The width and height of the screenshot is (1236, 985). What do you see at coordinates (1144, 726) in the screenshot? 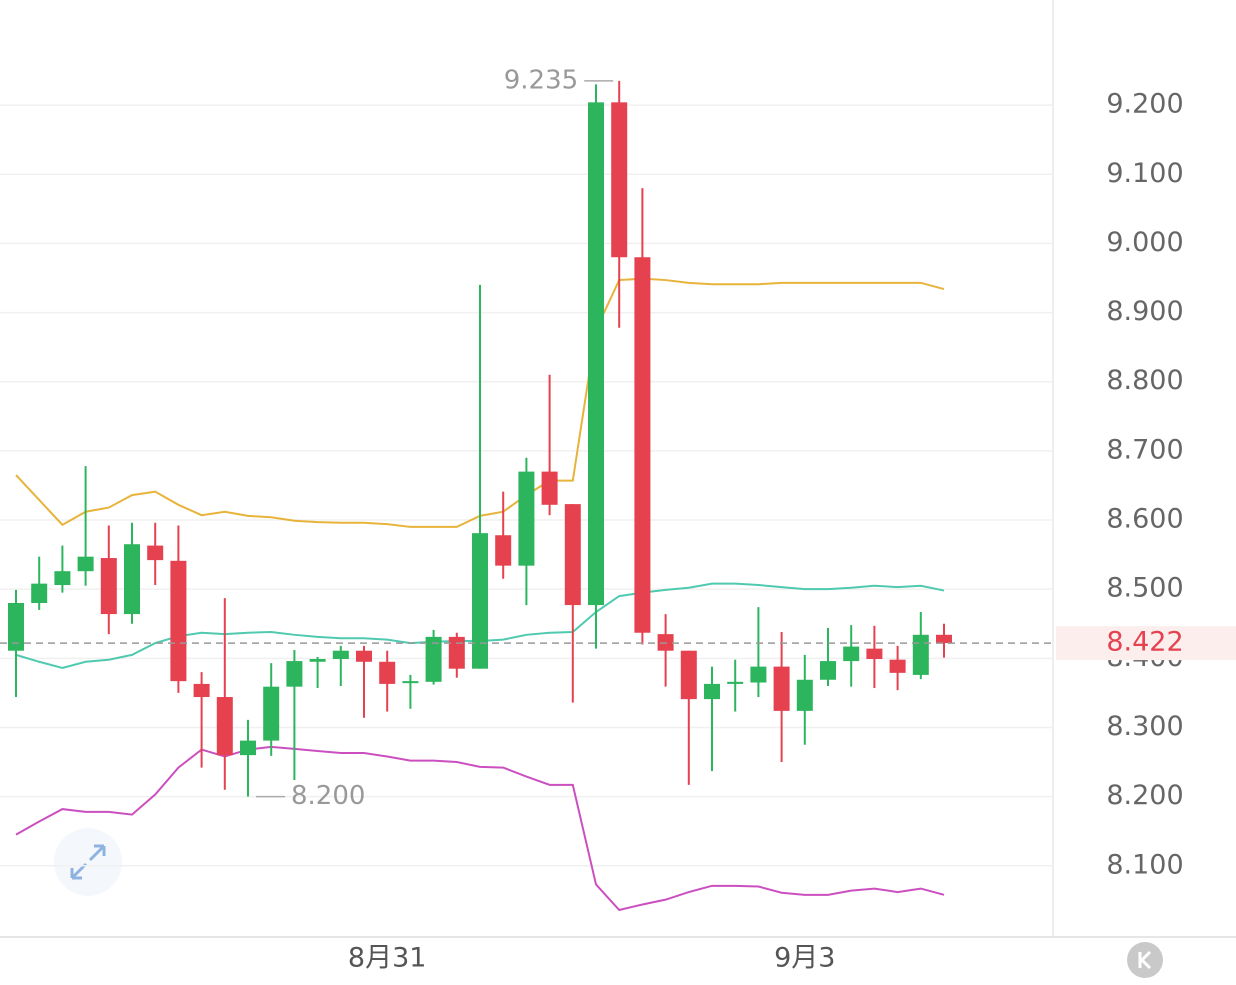
I see `y-tick-label: 8.300` at bounding box center [1144, 726].